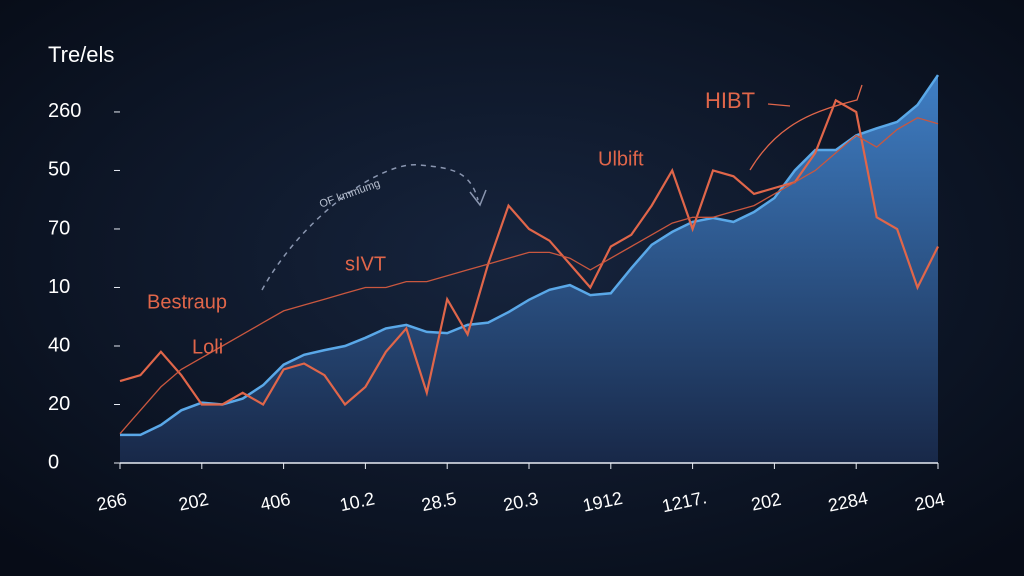 The height and width of the screenshot is (576, 1024). I want to click on y-tick-label: 40, so click(59, 345).